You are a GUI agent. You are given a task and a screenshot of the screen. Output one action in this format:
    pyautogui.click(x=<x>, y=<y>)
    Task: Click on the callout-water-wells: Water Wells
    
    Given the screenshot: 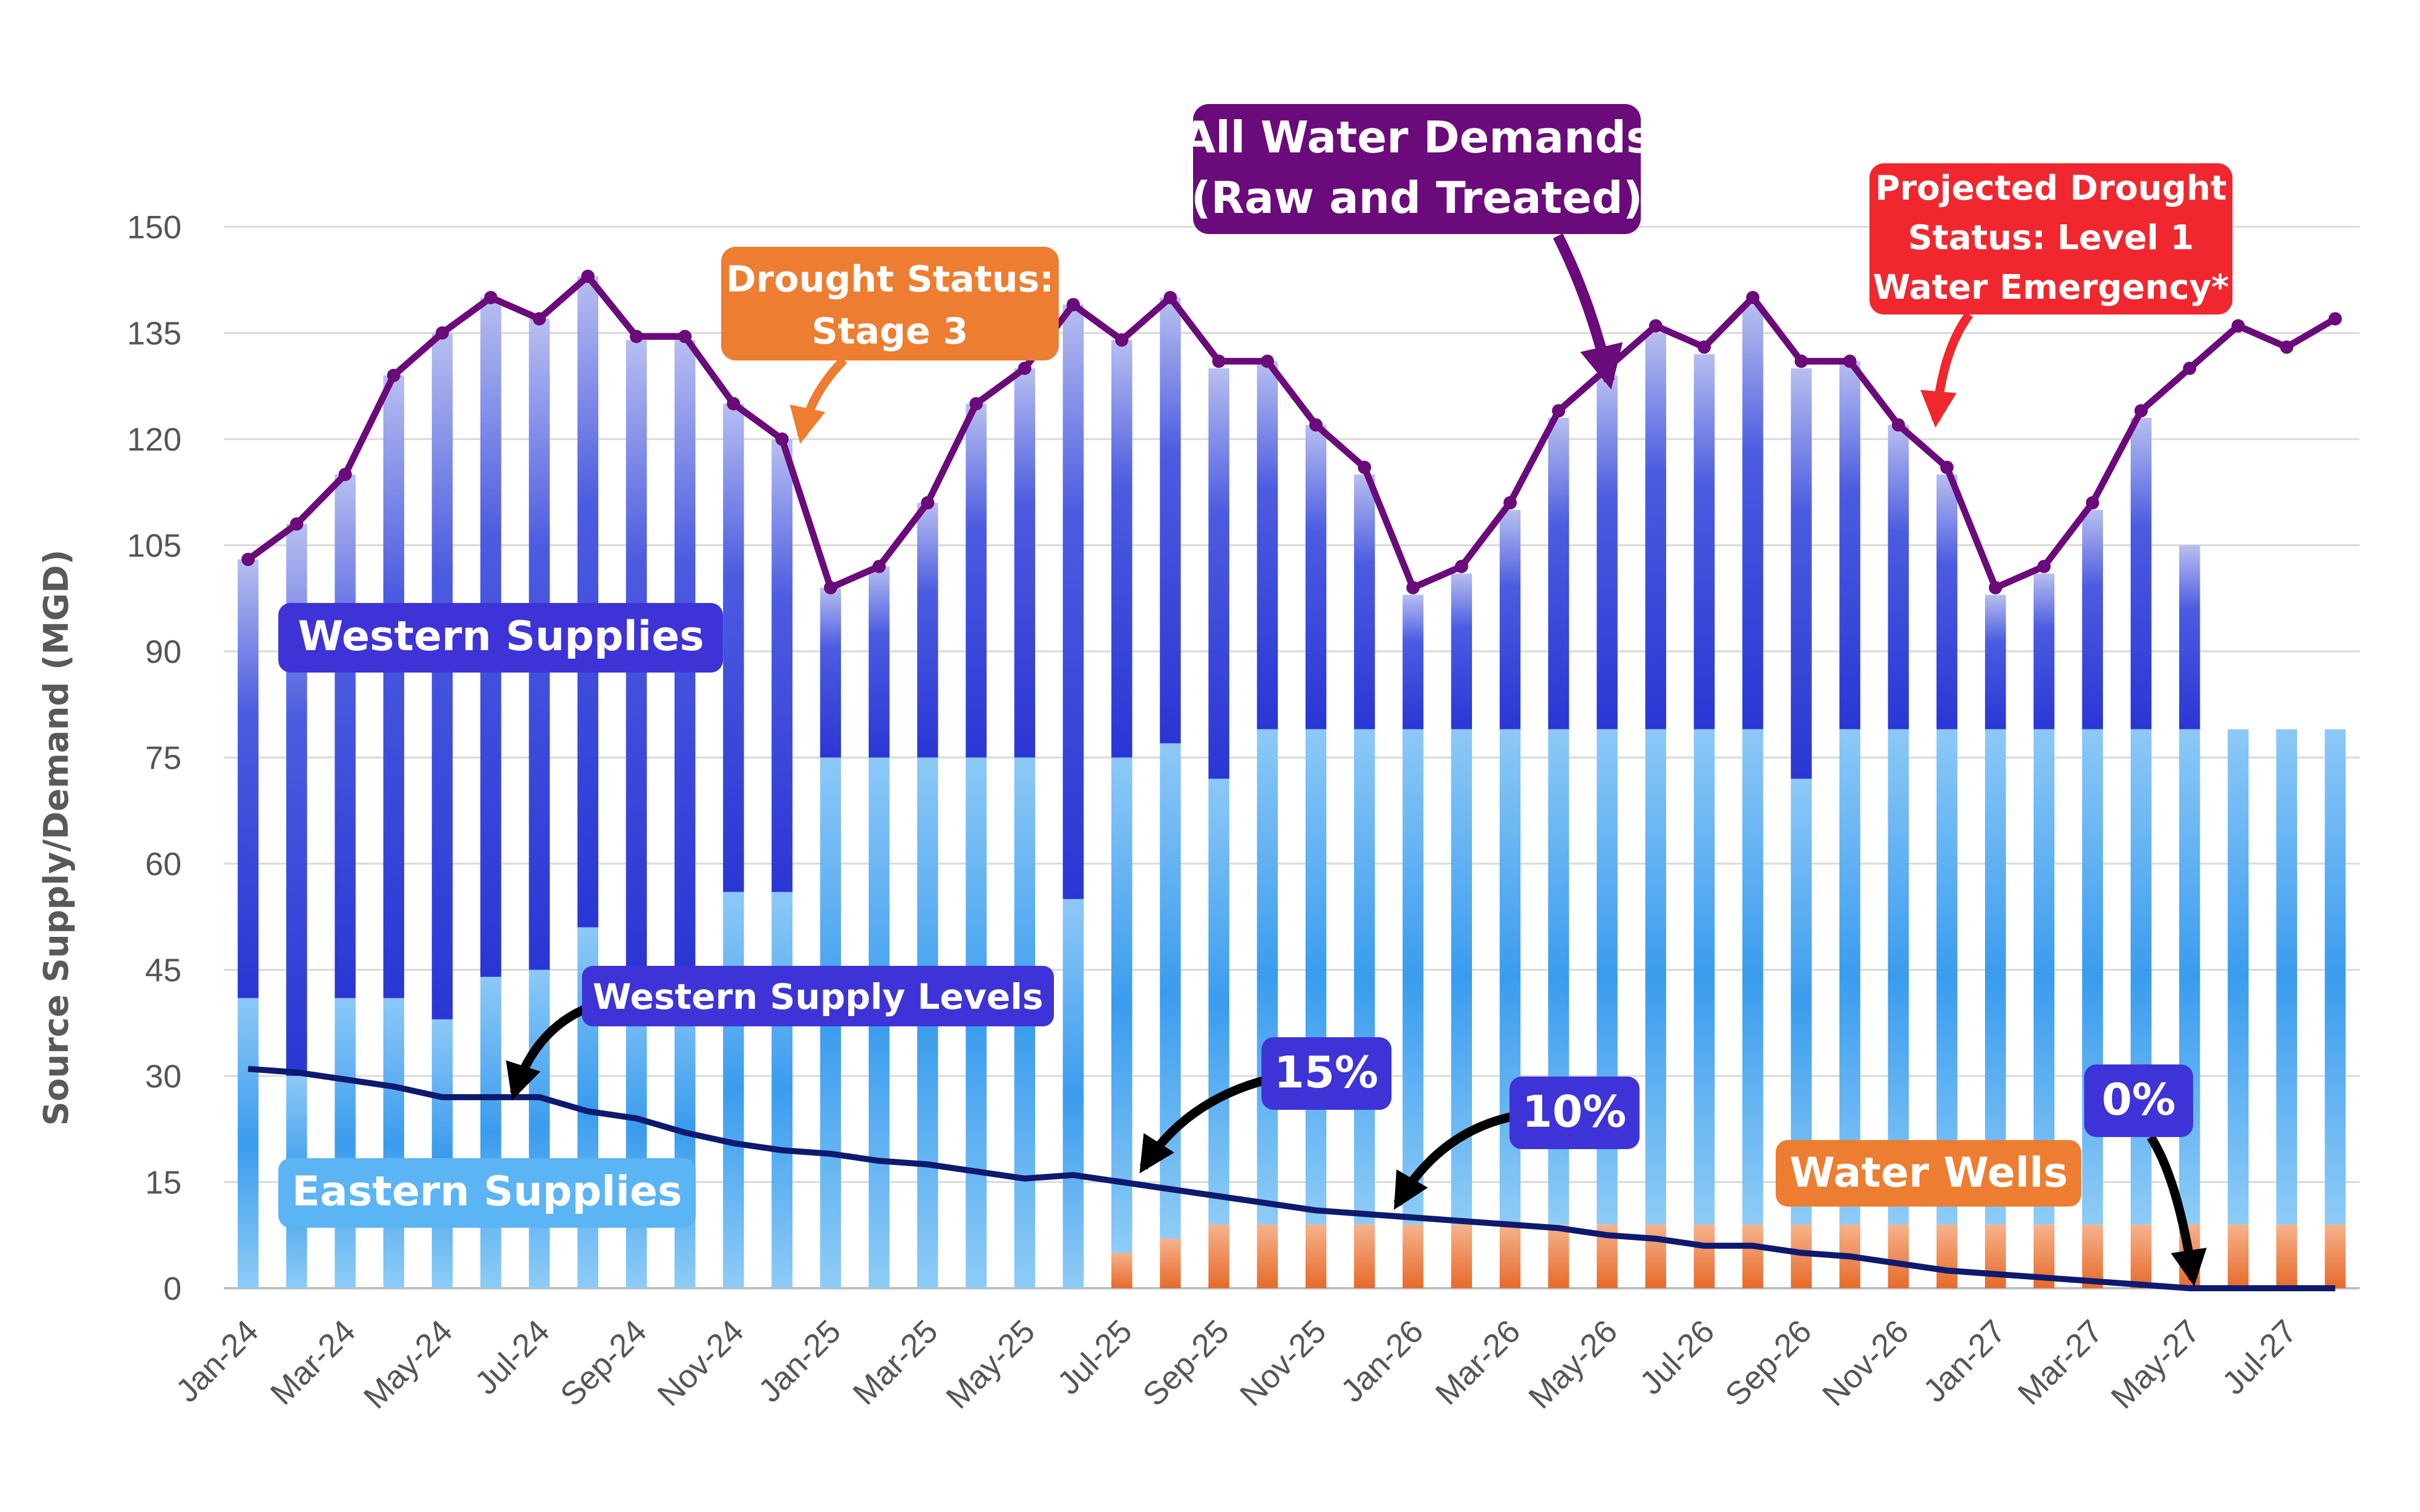 What is the action you would take?
    pyautogui.click(x=1928, y=1173)
    